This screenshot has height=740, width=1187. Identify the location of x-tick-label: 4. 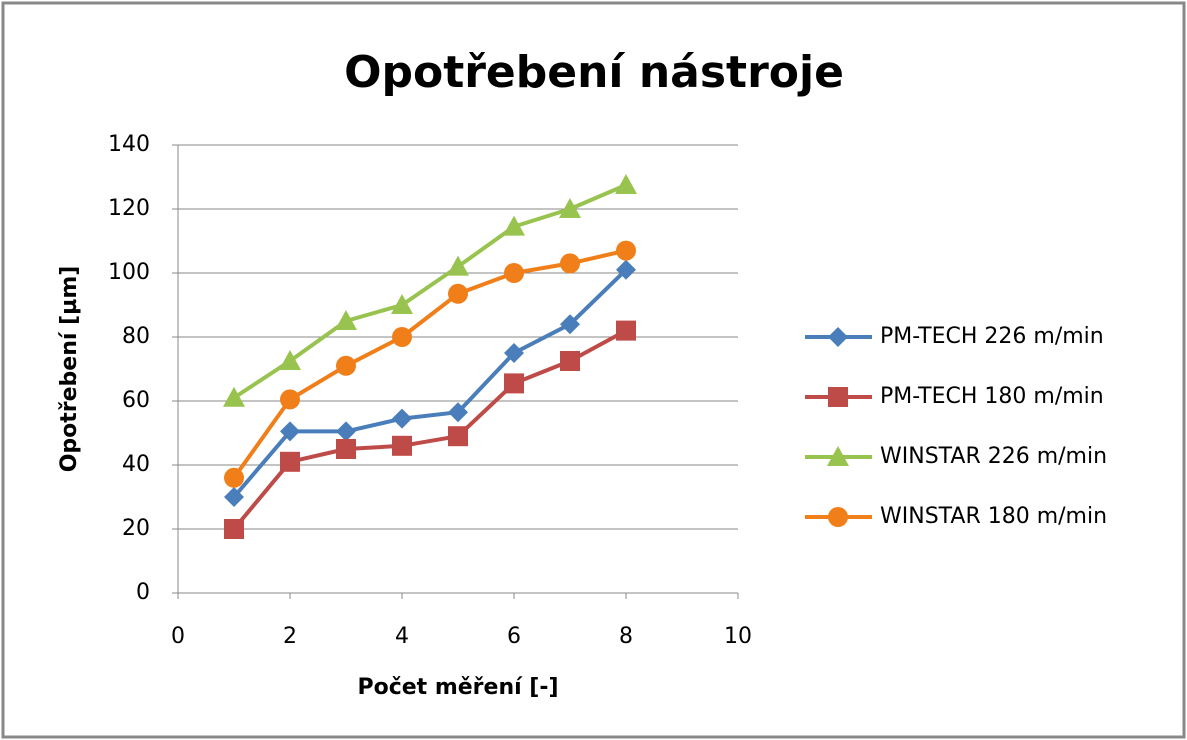
(402, 636).